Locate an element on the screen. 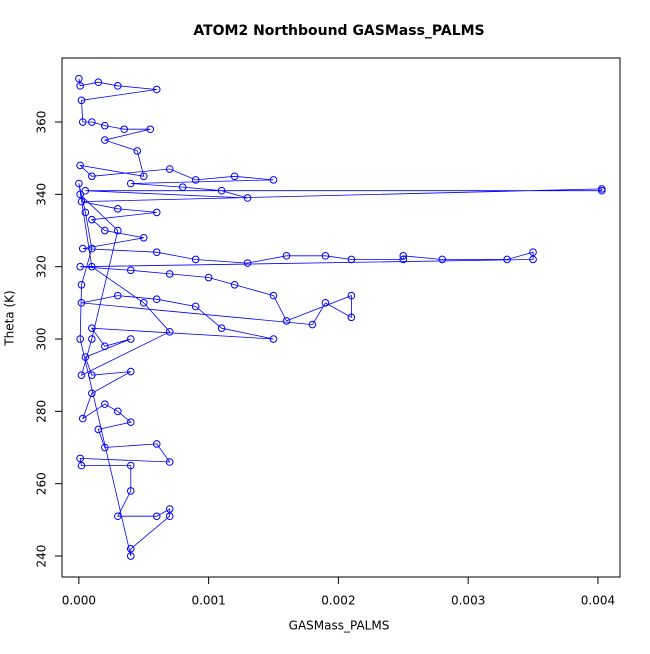 This screenshot has height=654, width=650. x-axis-label: GASMass_PALMS is located at coordinates (339, 626).